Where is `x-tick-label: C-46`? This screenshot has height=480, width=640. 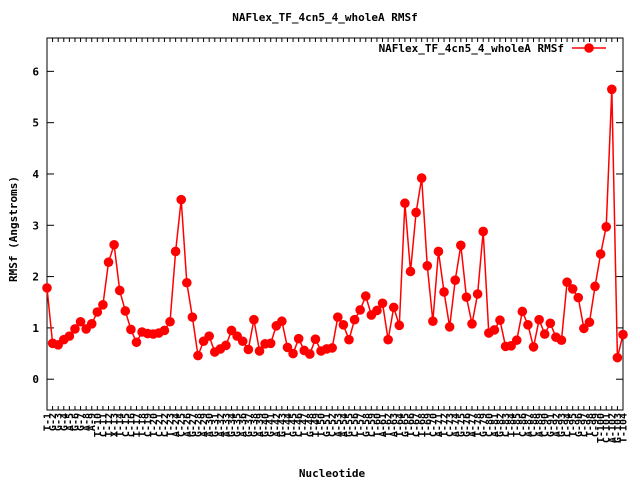
x-tick-label: C-46 is located at coordinates (299, 425).